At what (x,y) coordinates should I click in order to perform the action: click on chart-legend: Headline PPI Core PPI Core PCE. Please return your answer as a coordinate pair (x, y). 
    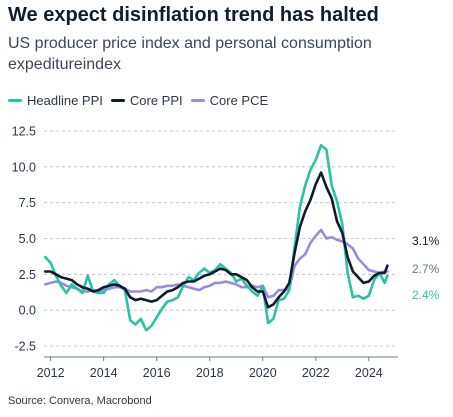
    Looking at the image, I should click on (138, 100).